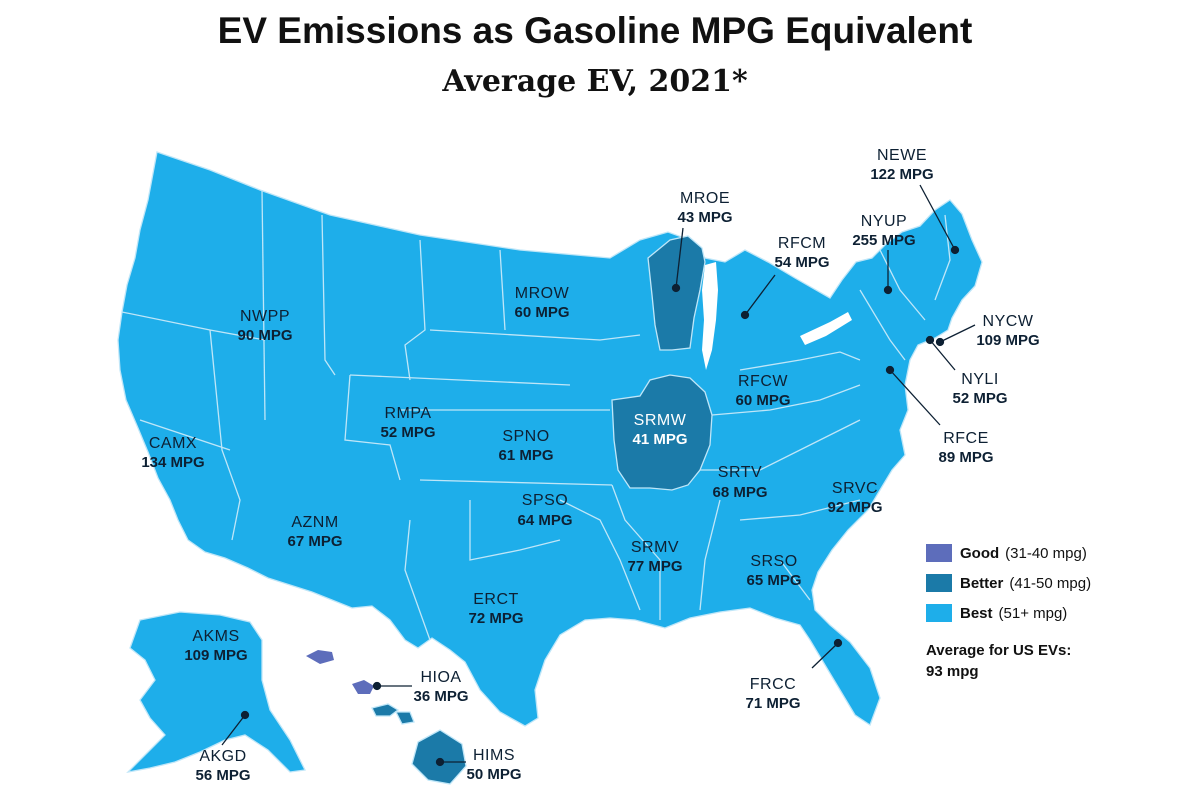 The width and height of the screenshot is (1190, 802). Describe the element at coordinates (493, 765) in the screenshot. I see `region-label-hims: HIMS 50 MPG` at that location.